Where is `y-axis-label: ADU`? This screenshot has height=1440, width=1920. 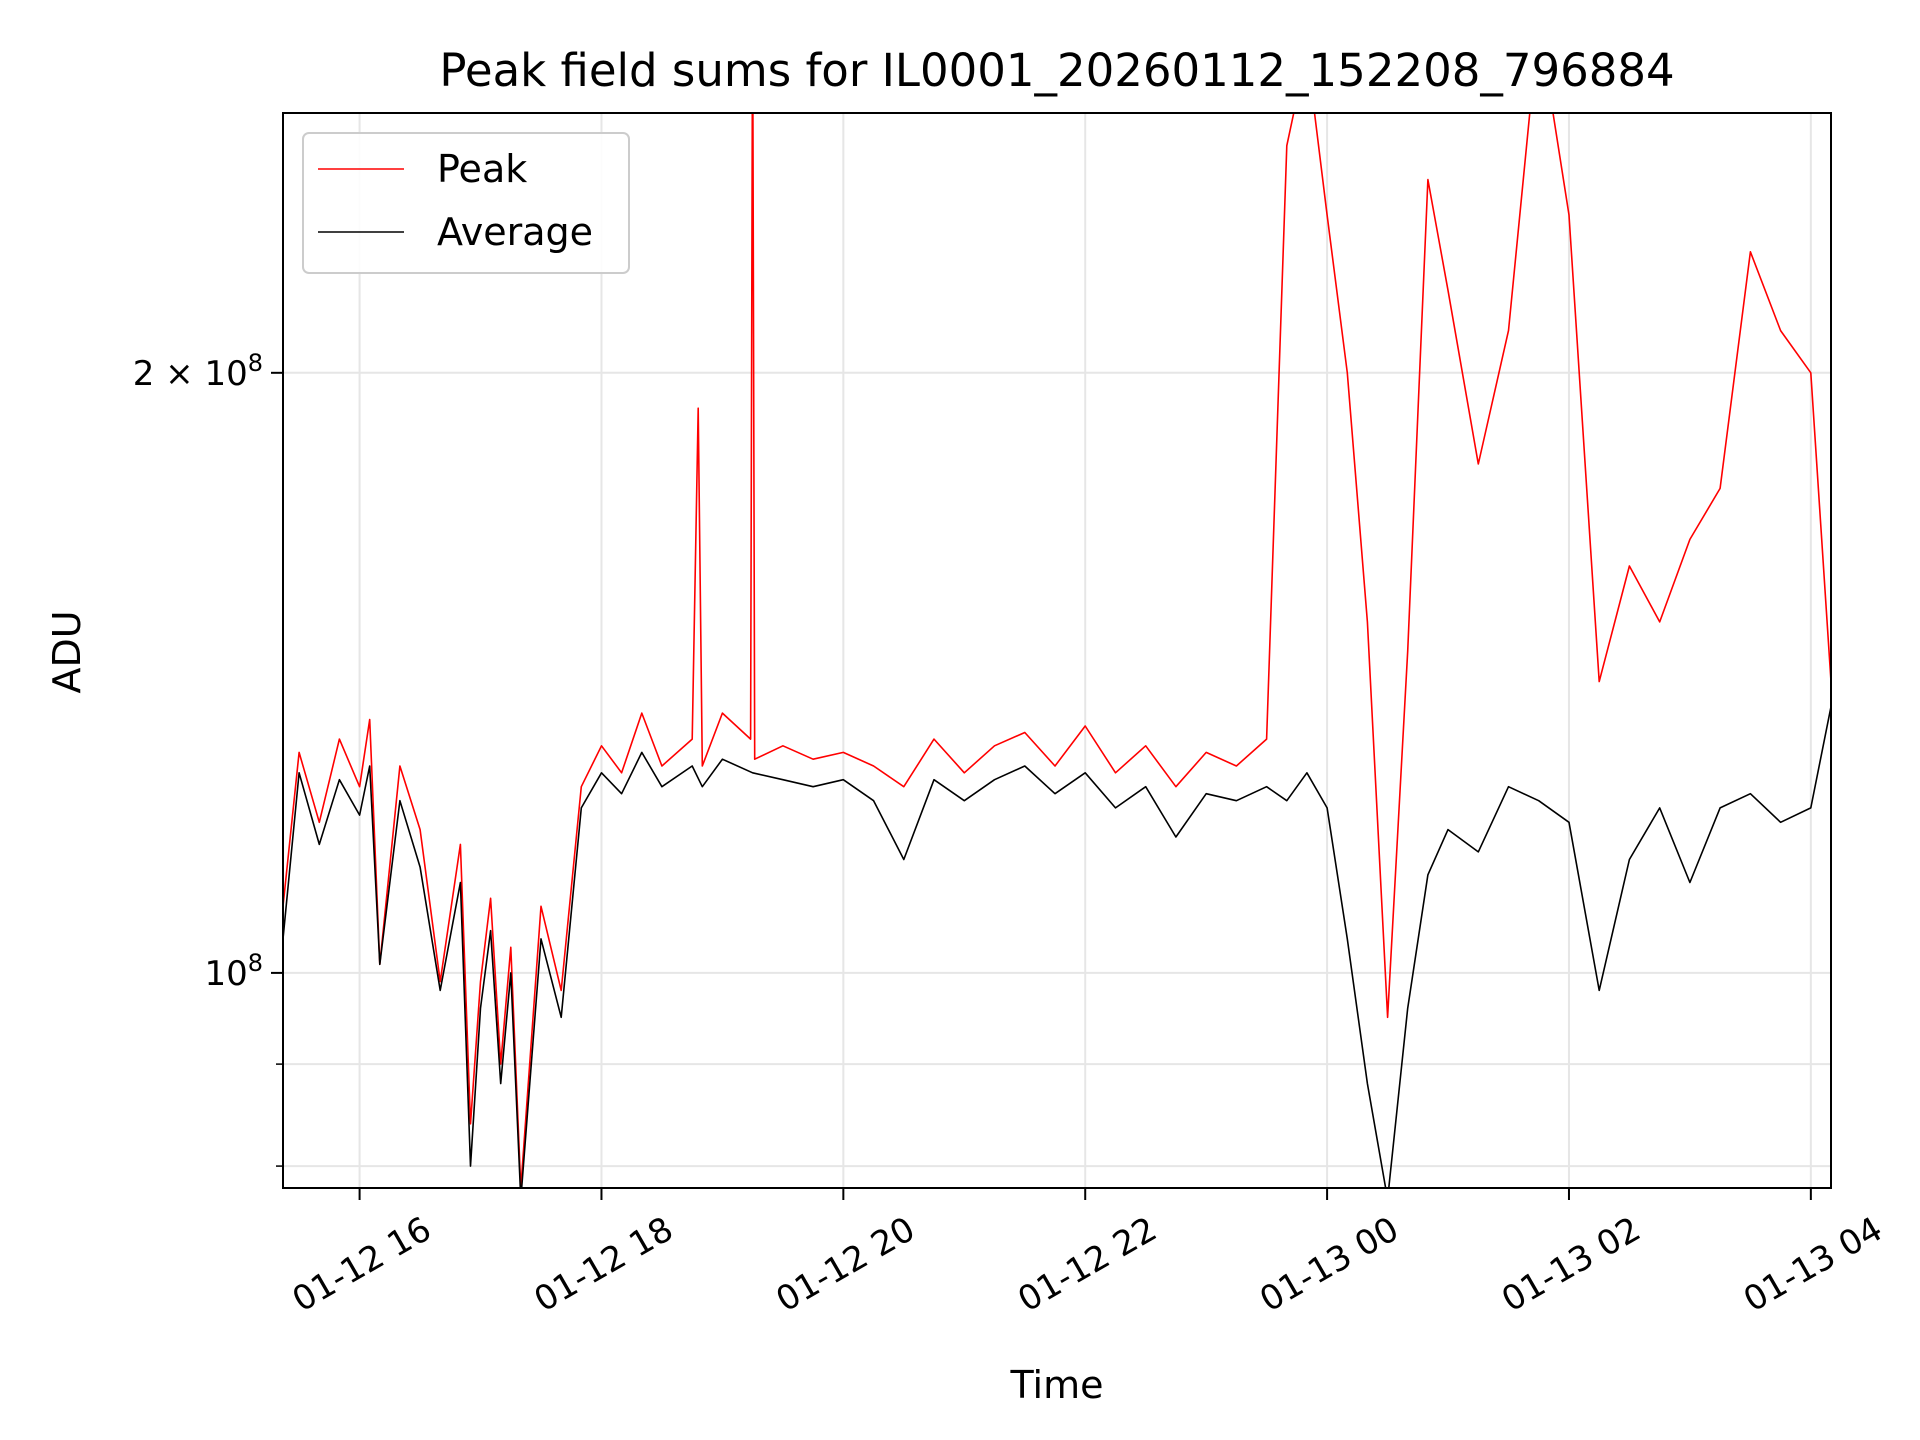 y-axis-label: ADU is located at coordinates (67, 651).